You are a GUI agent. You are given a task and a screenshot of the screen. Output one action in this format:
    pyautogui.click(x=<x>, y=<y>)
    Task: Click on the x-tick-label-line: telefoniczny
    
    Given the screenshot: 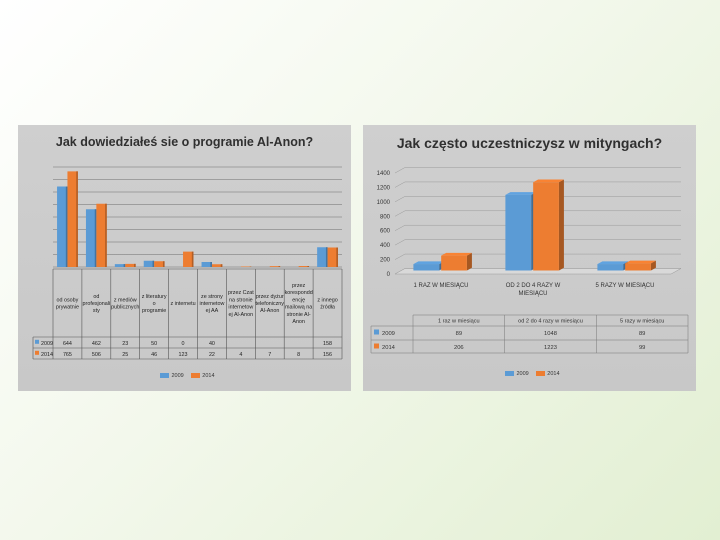 What is the action you would take?
    pyautogui.click(x=270, y=304)
    